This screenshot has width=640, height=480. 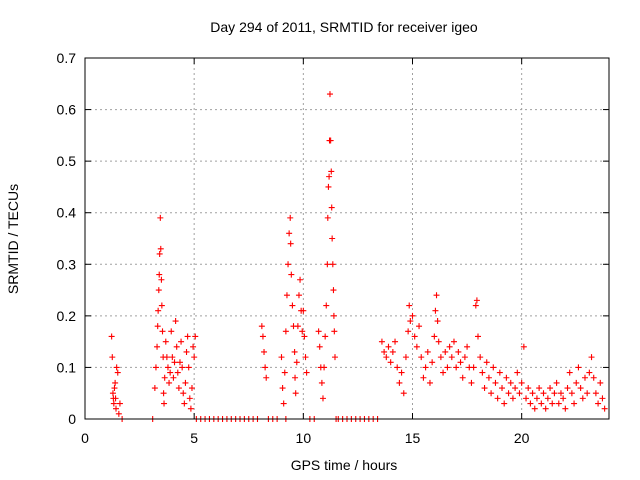 I want to click on y-tick-label: 0.5, so click(x=67, y=161).